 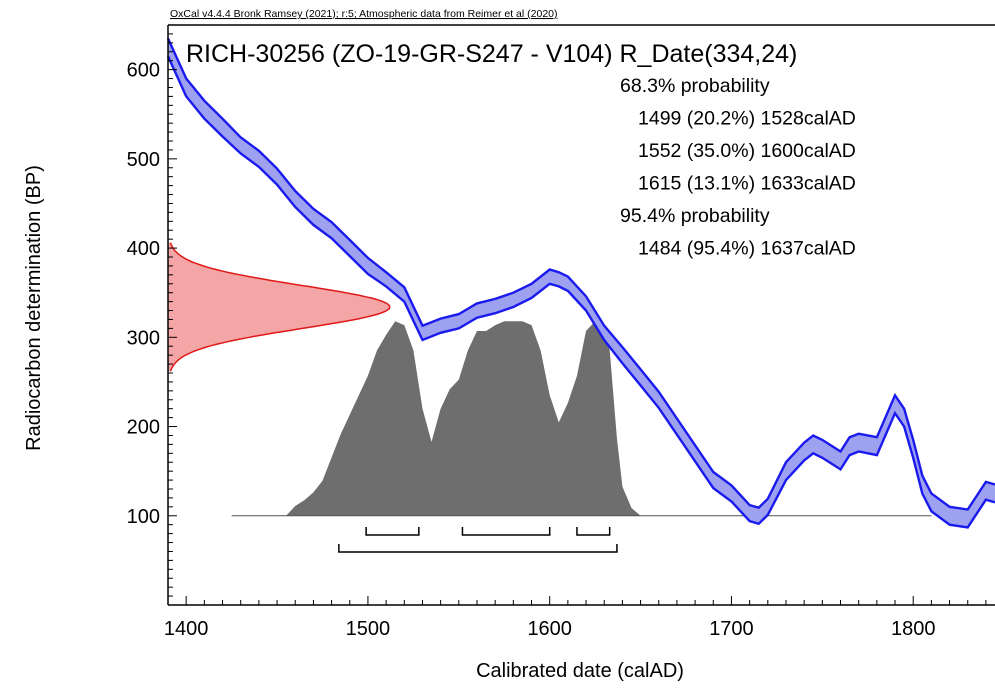 I want to click on x-tick-label: 1800, so click(x=913, y=629).